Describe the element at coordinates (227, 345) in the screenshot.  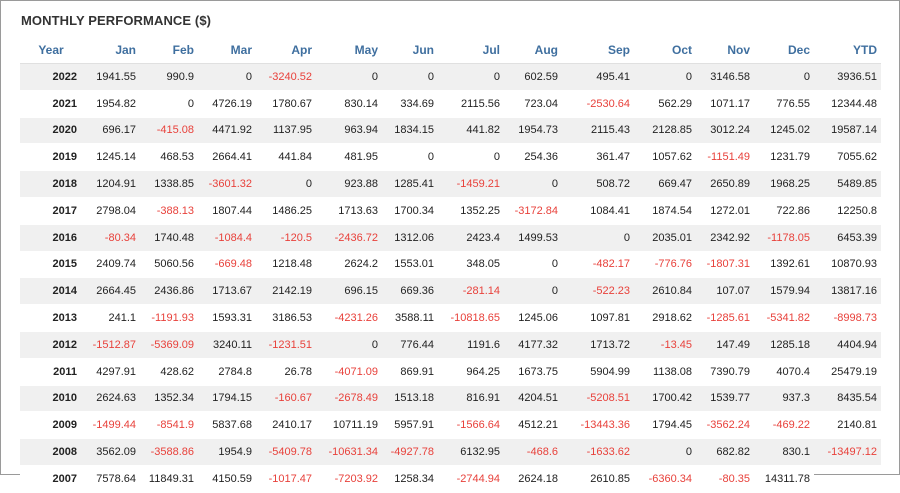
I see `value-cell: 3240.11` at that location.